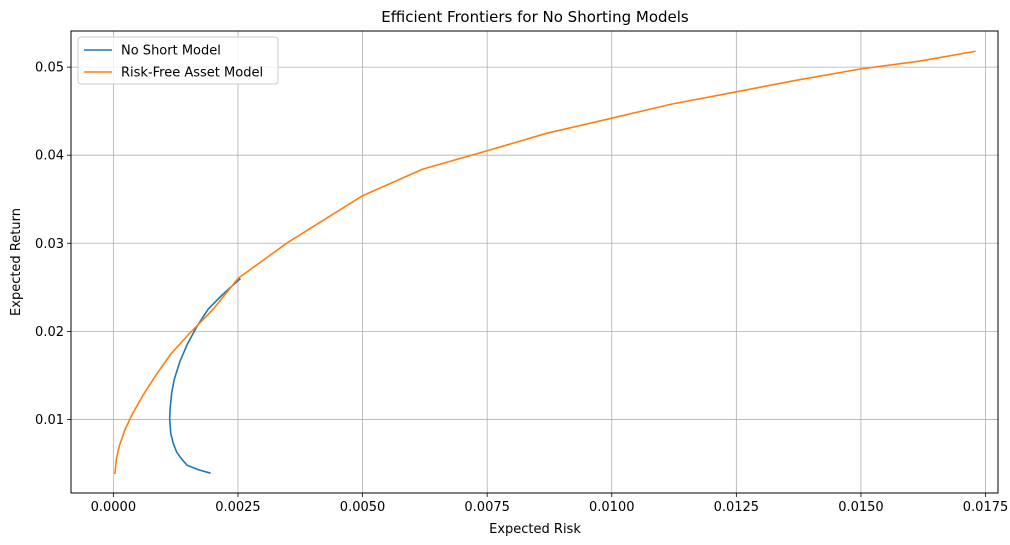 The width and height of the screenshot is (1010, 545). Describe the element at coordinates (49, 156) in the screenshot. I see `y-tick-label: 0.04` at that location.